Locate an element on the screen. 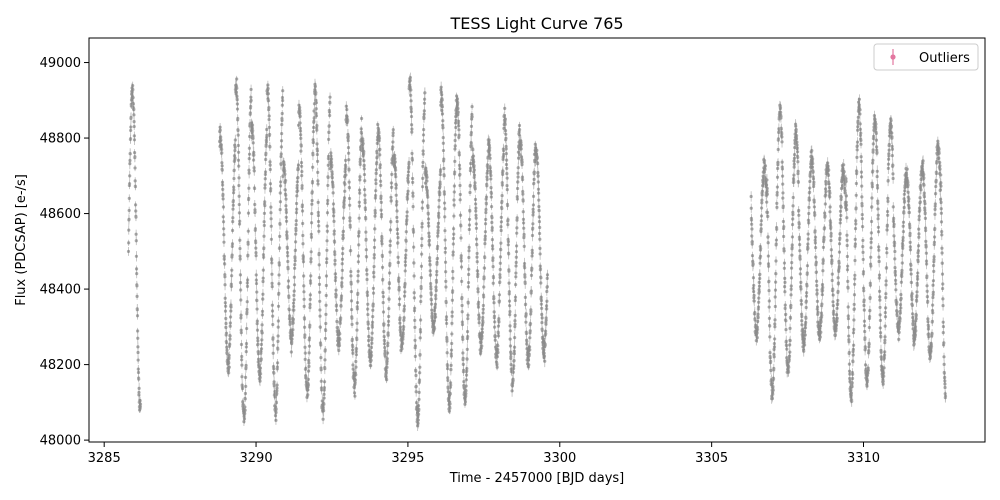 The height and width of the screenshot is (500, 1000). x-tick-label: 3310 is located at coordinates (863, 458).